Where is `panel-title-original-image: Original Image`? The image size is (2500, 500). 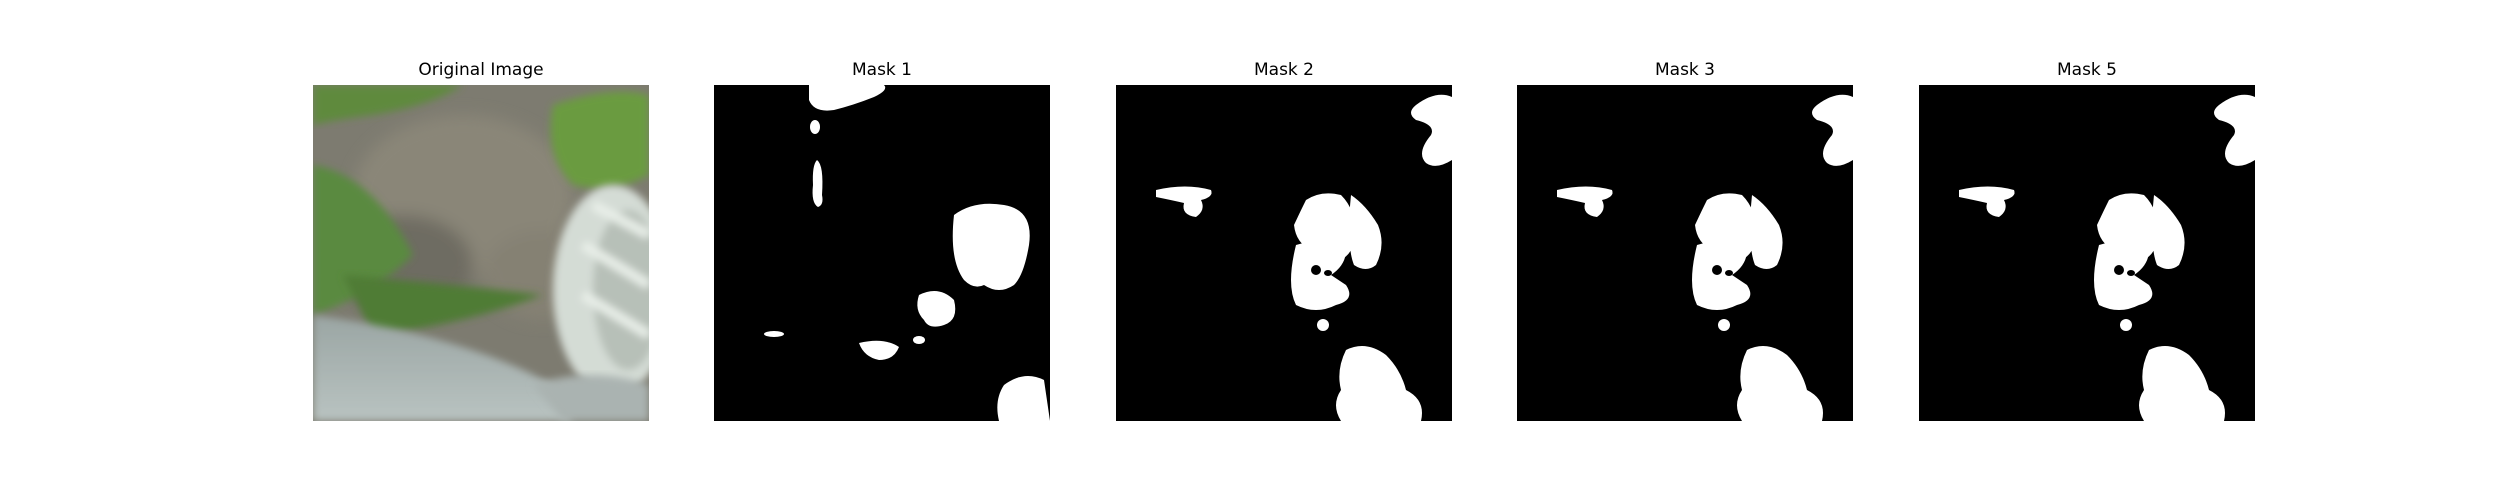 panel-title-original-image: Original Image is located at coordinates (481, 70).